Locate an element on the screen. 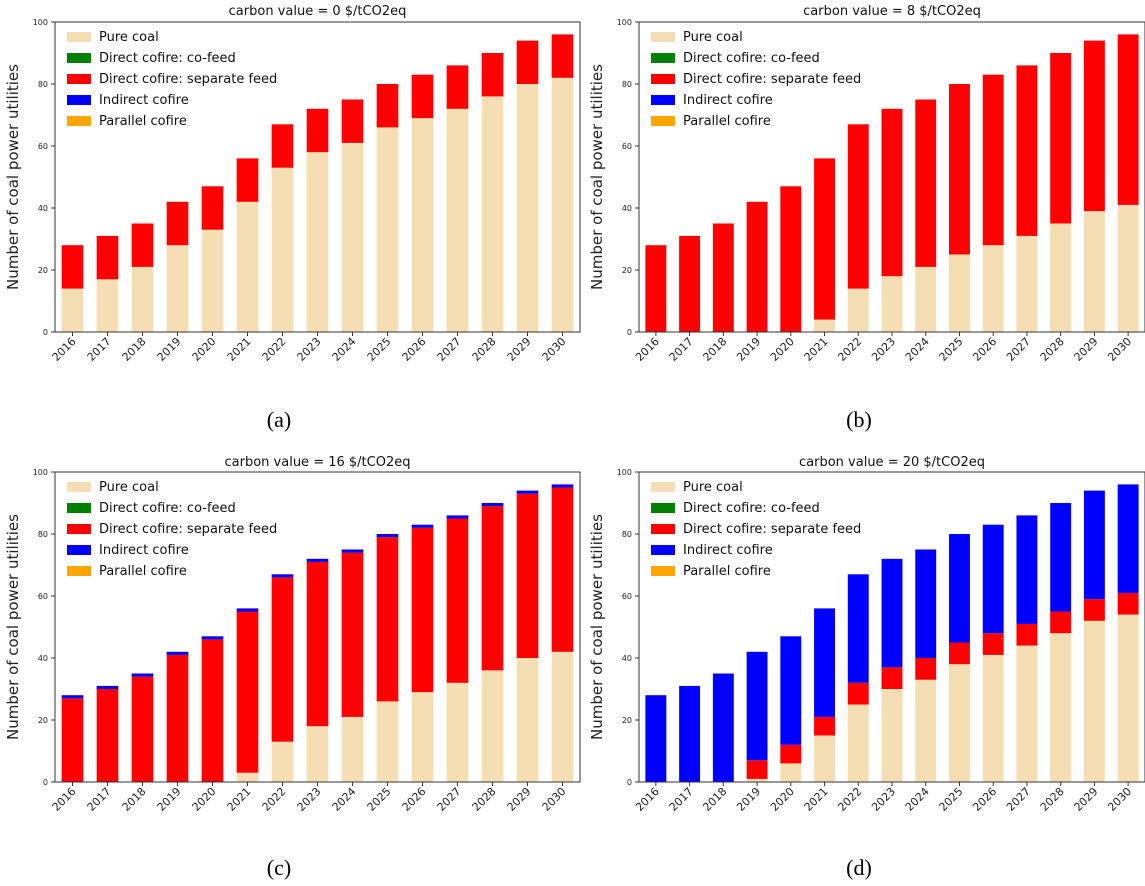 The width and height of the screenshot is (1145, 886). caption-c: (c) is located at coordinates (279, 867).